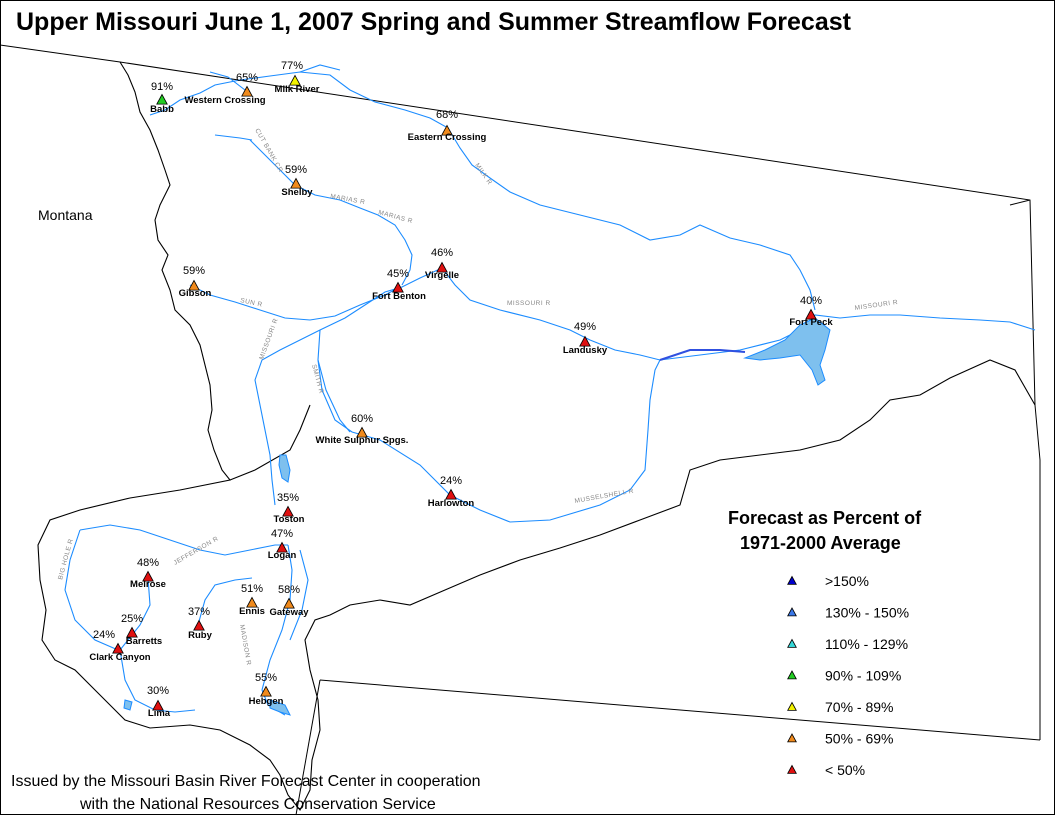 This screenshot has width=1056, height=816. Describe the element at coordinates (252, 303) in the screenshot. I see `river-label-sun: SUN R` at that location.